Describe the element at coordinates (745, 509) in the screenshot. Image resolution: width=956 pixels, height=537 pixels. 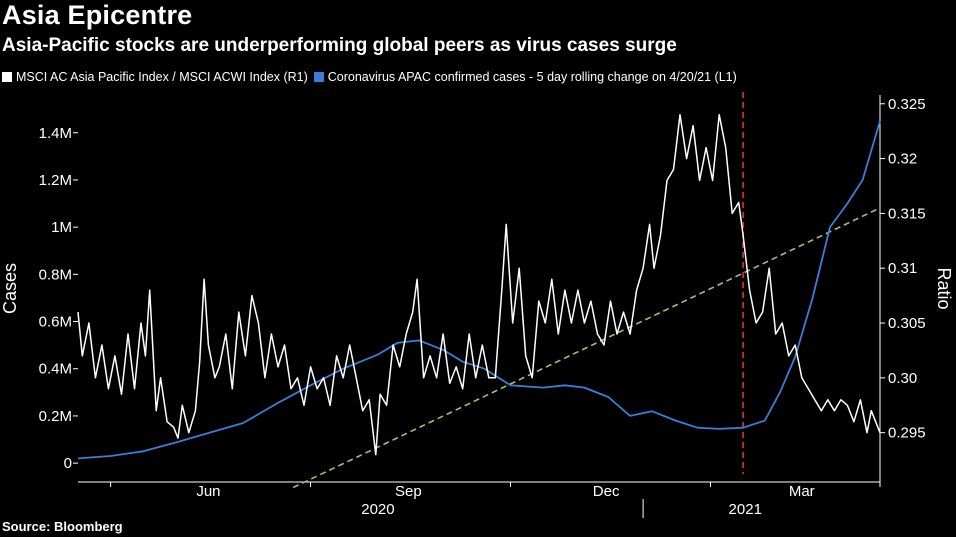
I see `x-axis-year-label: 2021` at that location.